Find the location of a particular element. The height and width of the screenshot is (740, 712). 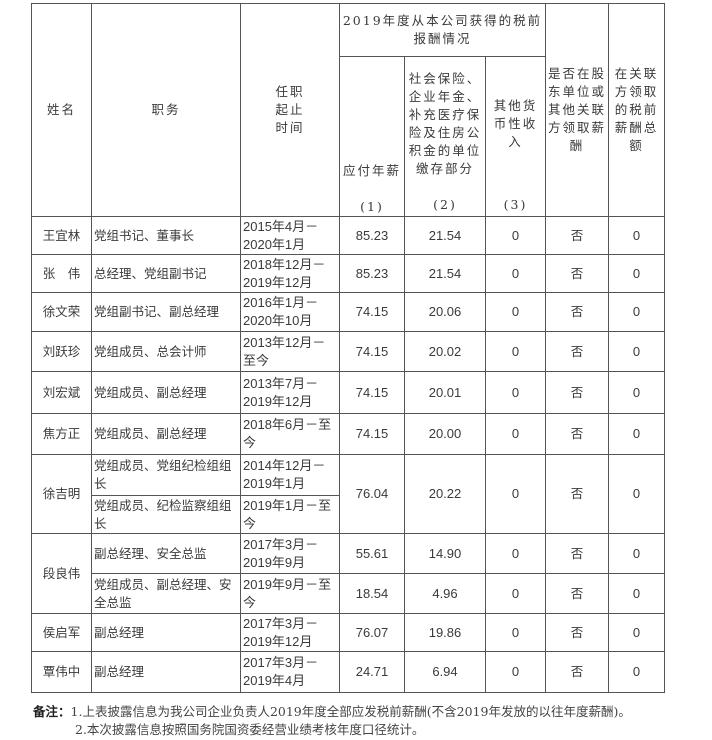

duan-insurance2: 4.96 is located at coordinates (445, 593).